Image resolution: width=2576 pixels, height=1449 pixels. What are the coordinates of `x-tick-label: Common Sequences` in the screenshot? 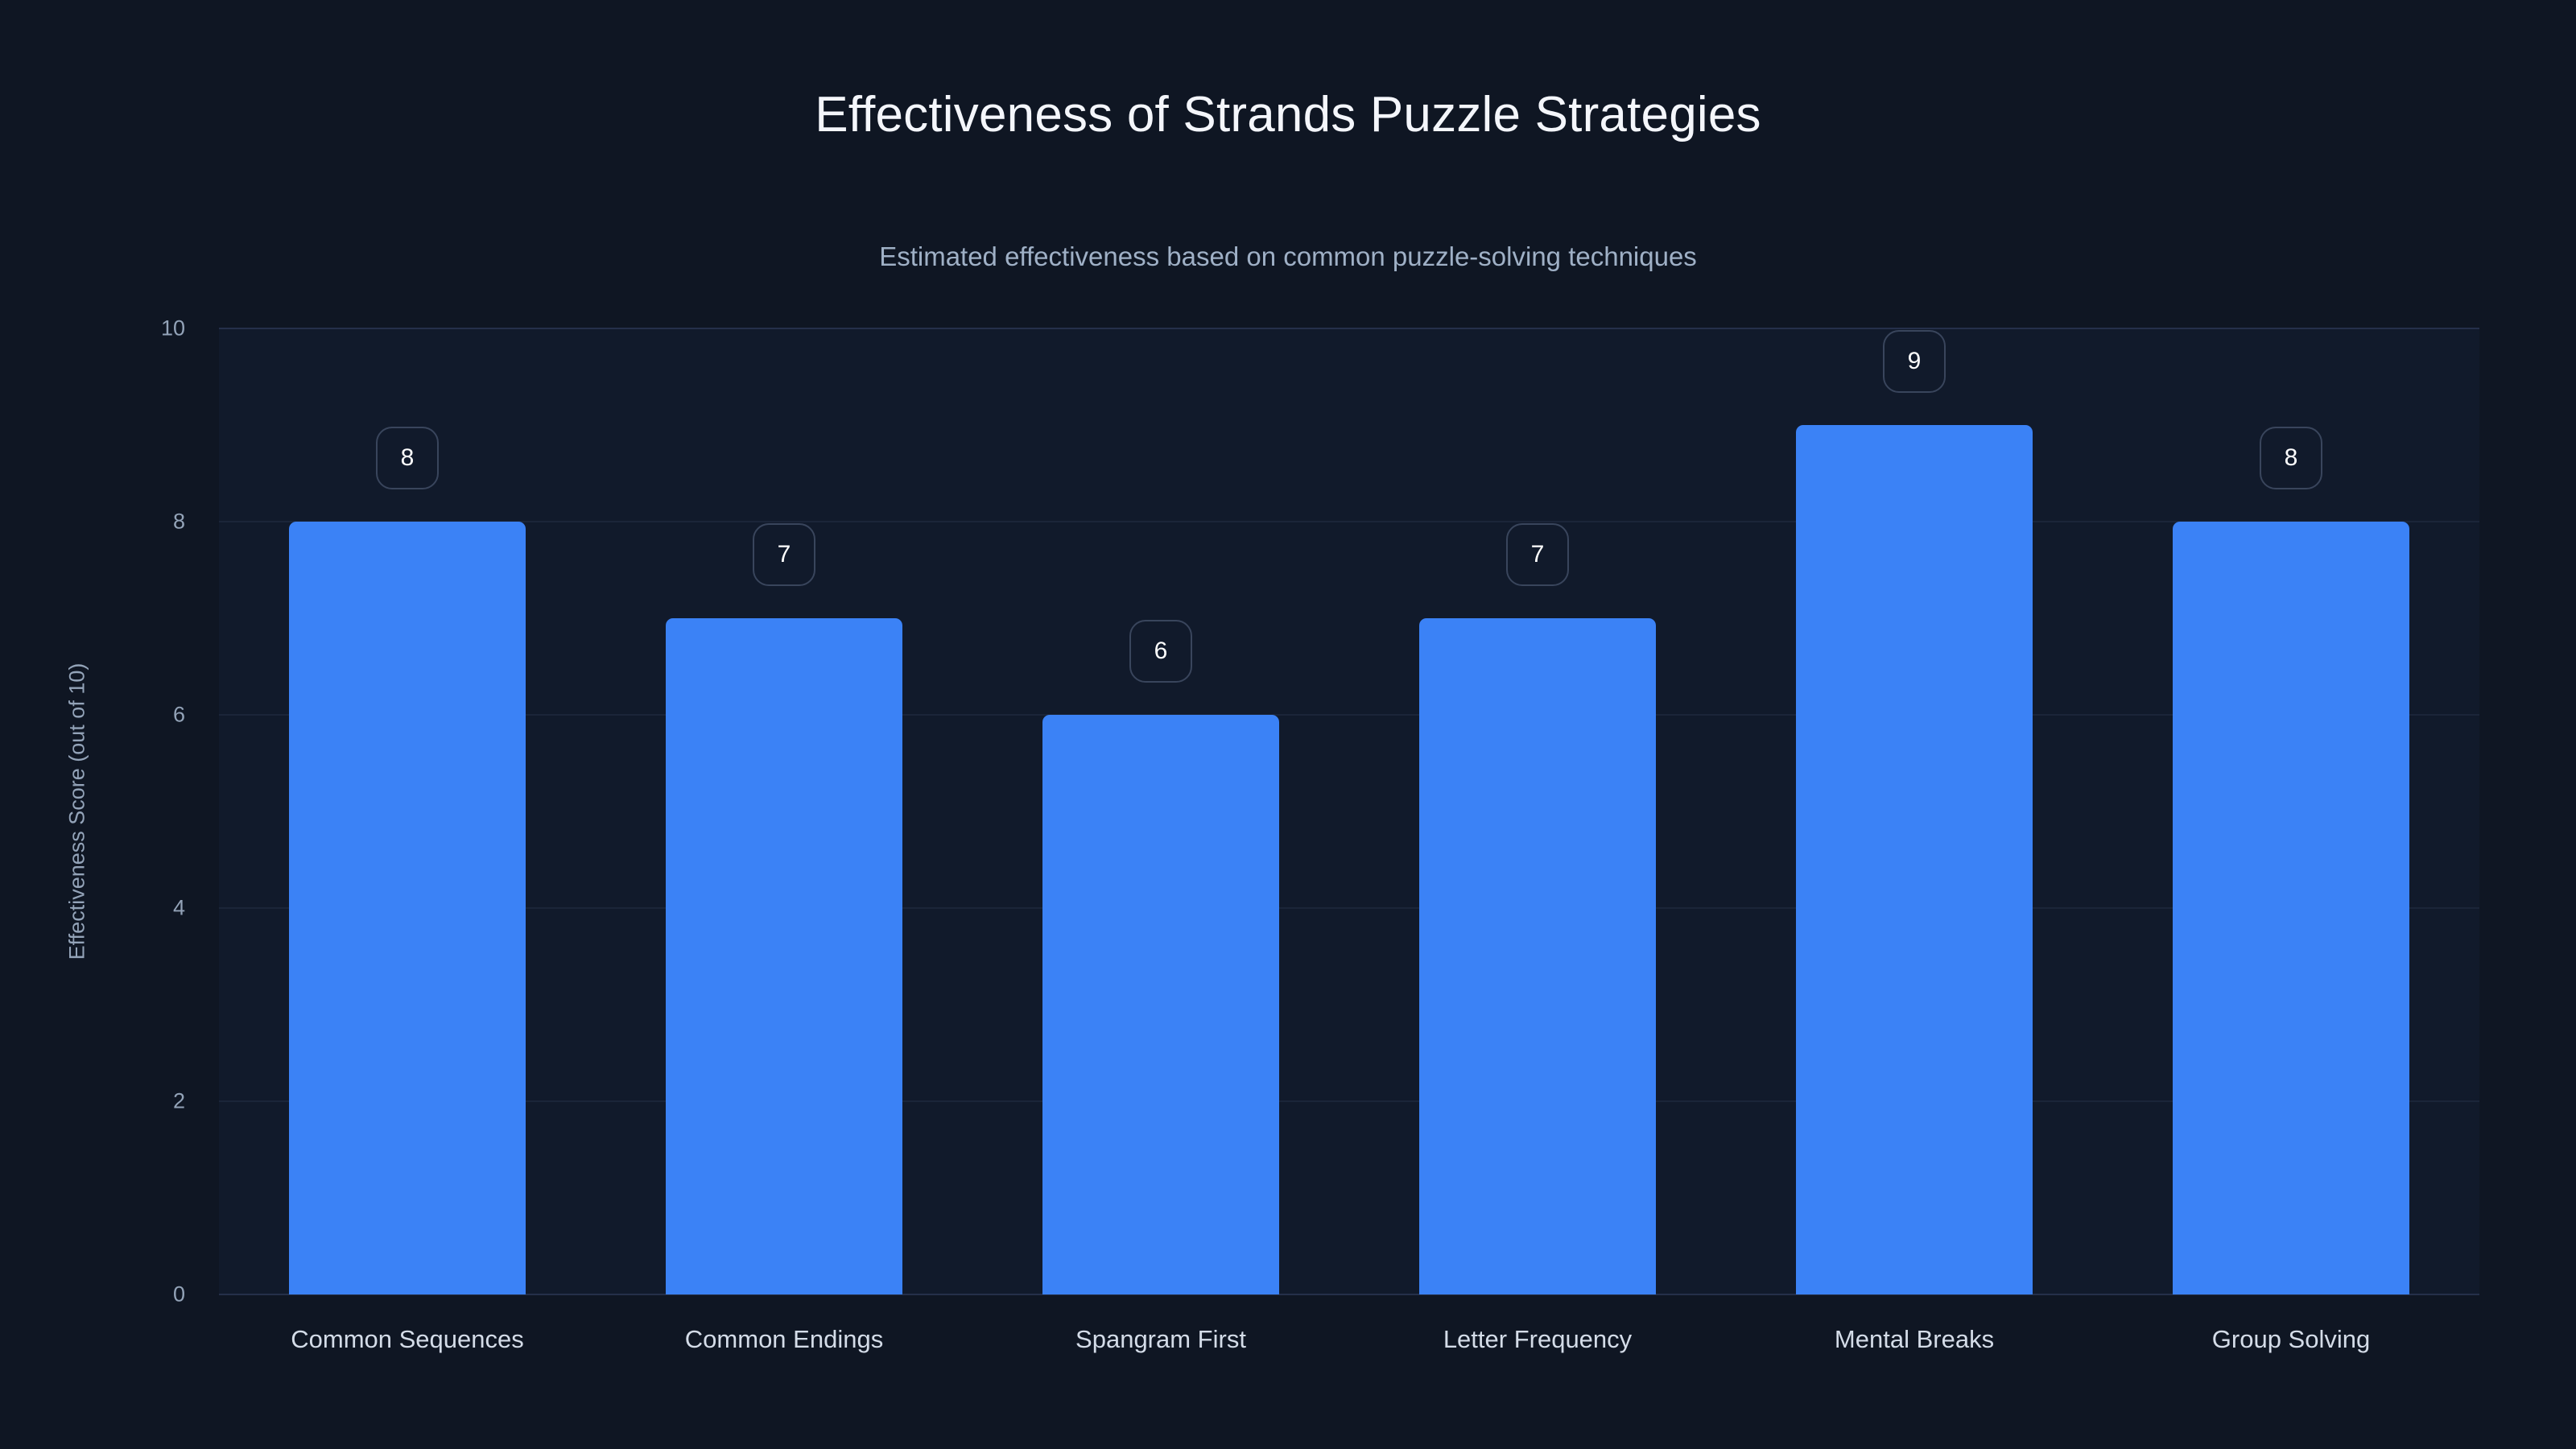 It's located at (407, 1339).